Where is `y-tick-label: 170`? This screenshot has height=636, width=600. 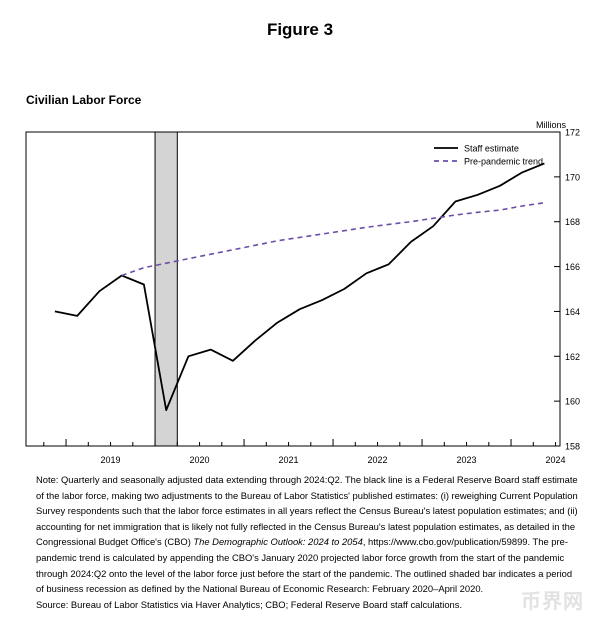
y-tick-label: 170 is located at coordinates (572, 177).